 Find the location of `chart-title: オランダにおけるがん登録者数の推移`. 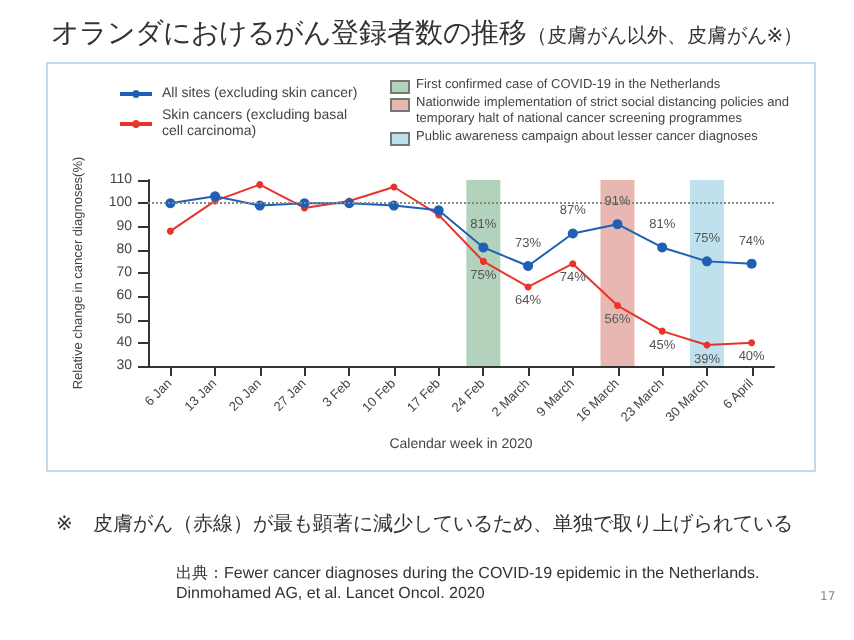

chart-title: オランダにおけるがん登録者数の推移 is located at coordinates (288, 34).